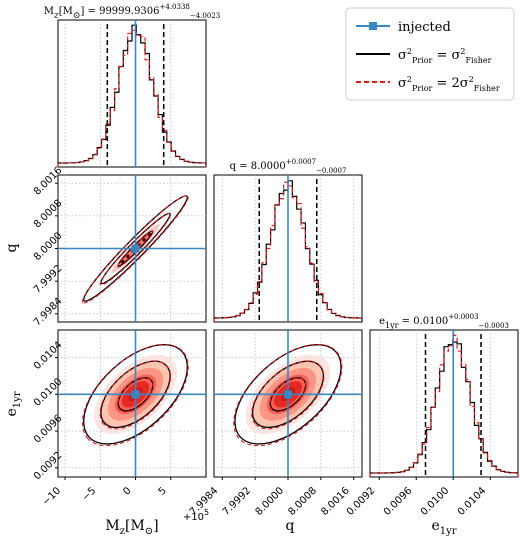 Image resolution: width=520 pixels, height=541 pixels. What do you see at coordinates (288, 251) in the screenshot?
I see `hist-prior2-q` at bounding box center [288, 251].